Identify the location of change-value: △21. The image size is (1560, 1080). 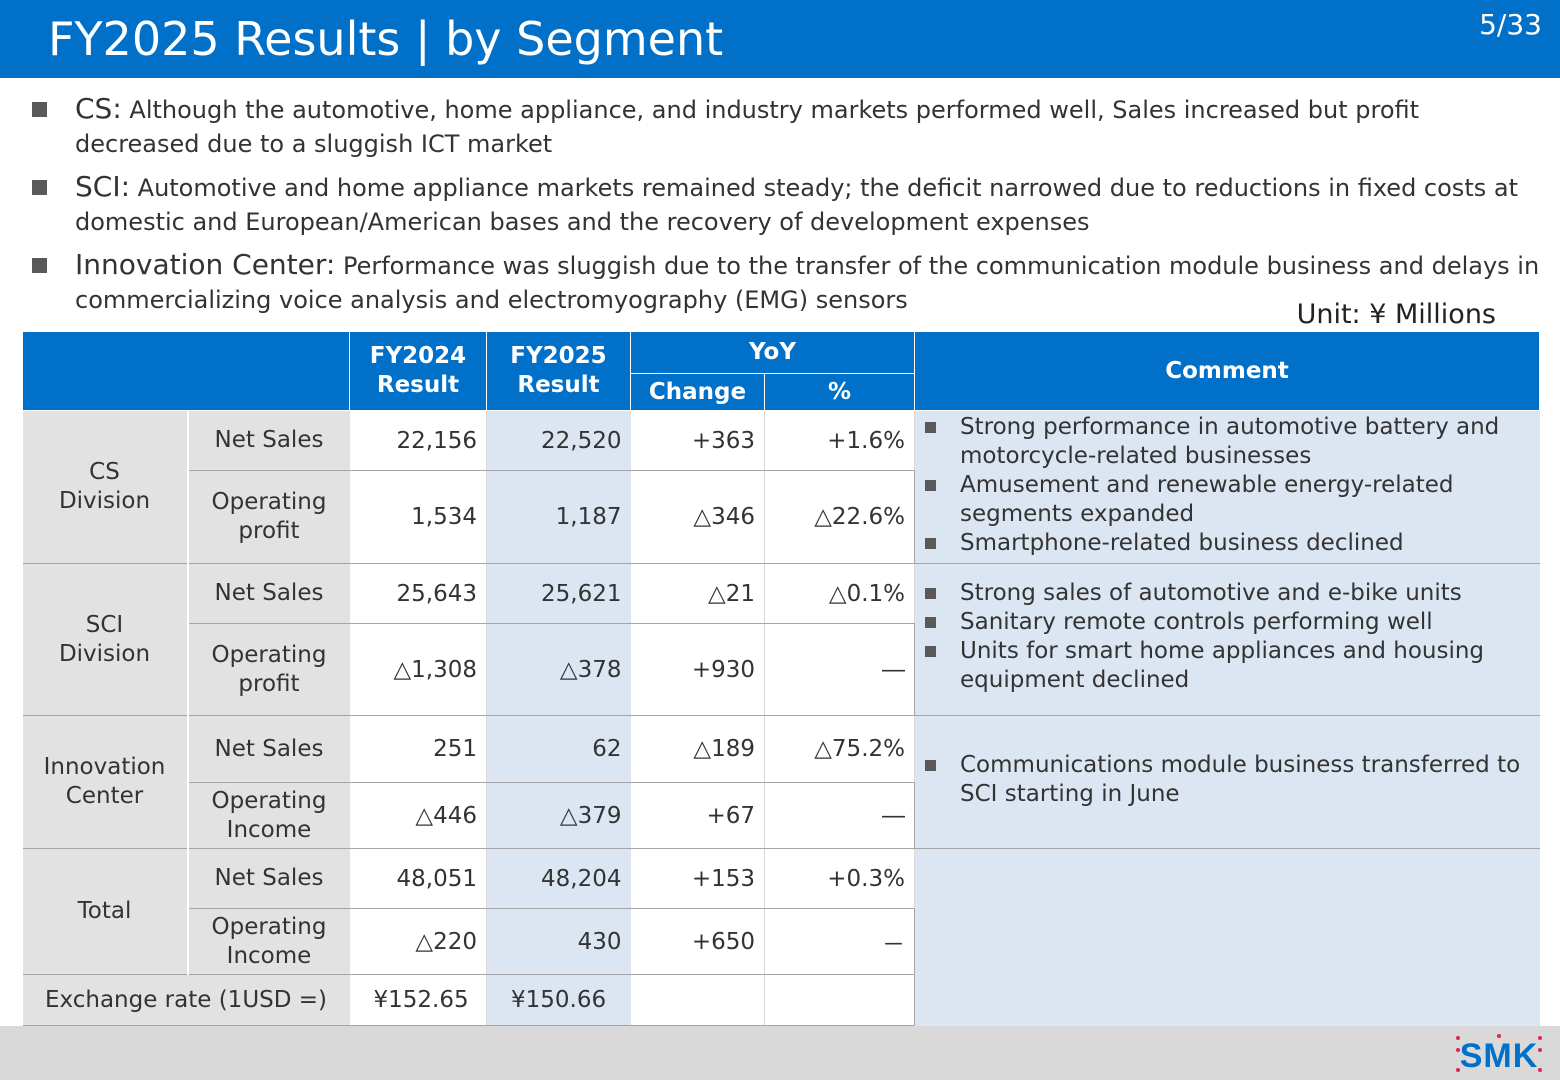
(697, 593).